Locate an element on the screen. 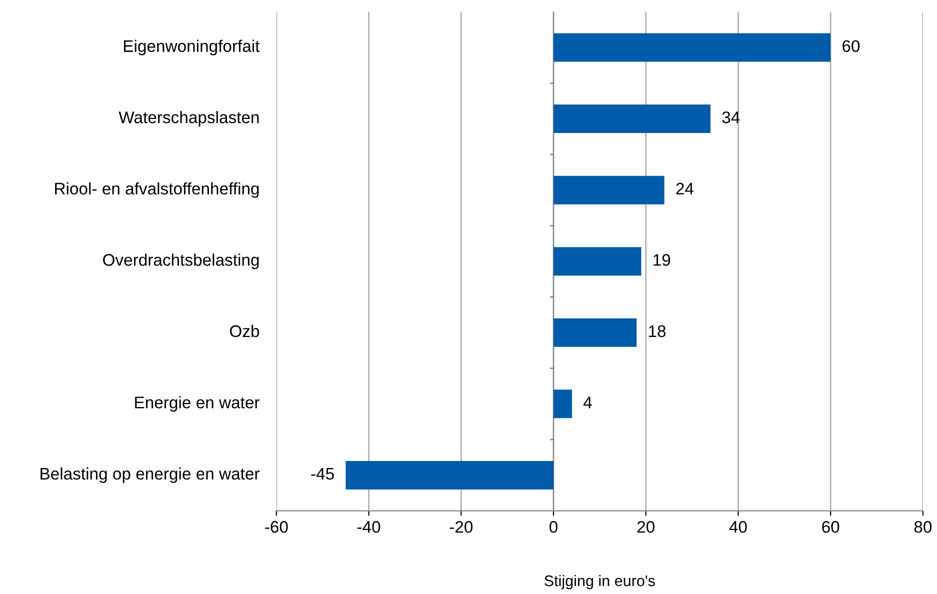 The image size is (937, 594). y-tick-label: Waterschapslasten is located at coordinates (188, 119).